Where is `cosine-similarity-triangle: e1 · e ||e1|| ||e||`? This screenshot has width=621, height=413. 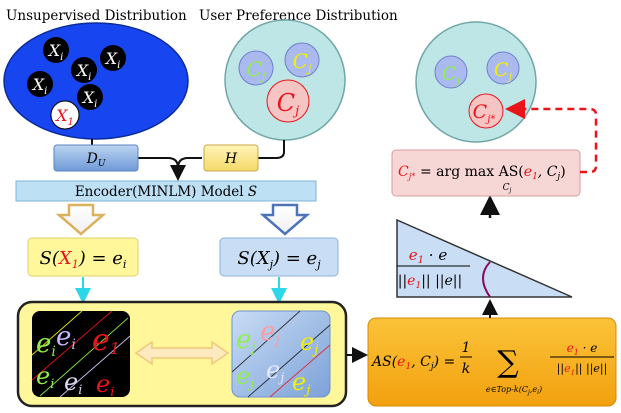 cosine-similarity-triangle: e1 · e ||e1|| ||e|| is located at coordinates (484, 258).